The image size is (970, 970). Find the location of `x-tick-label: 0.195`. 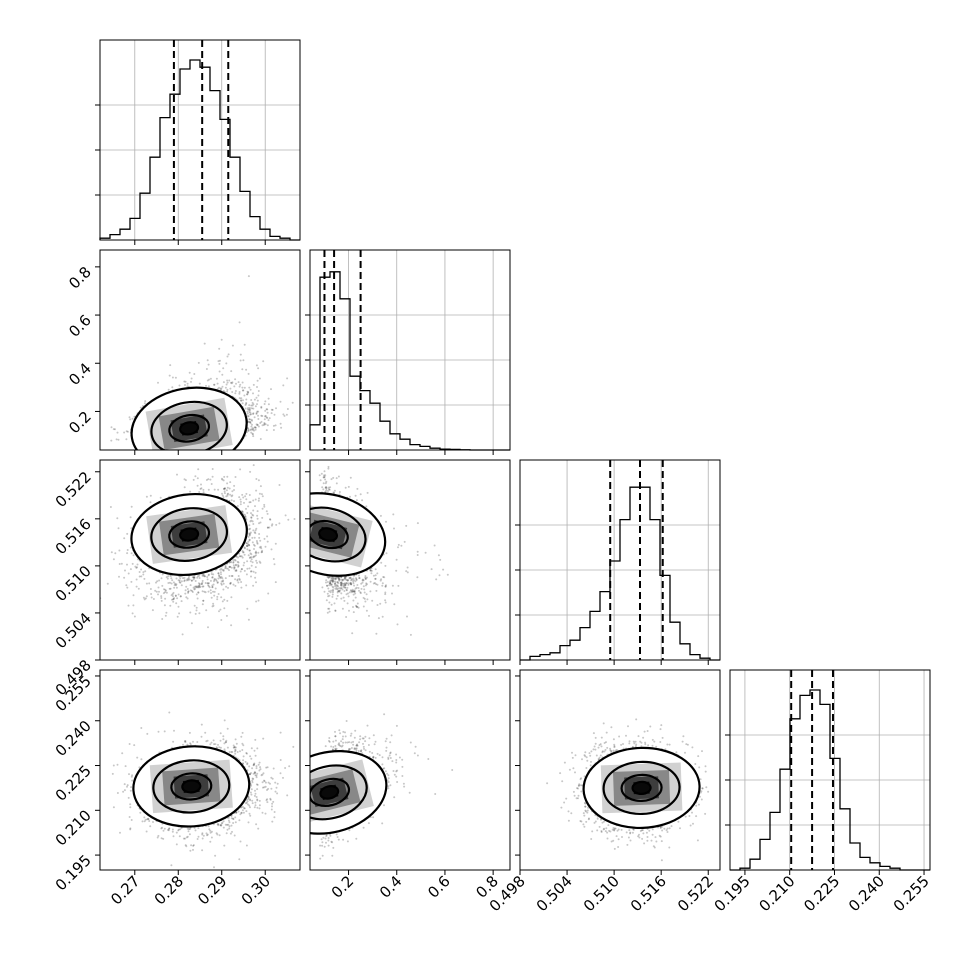

x-tick-label: 0.195 is located at coordinates (732, 893).